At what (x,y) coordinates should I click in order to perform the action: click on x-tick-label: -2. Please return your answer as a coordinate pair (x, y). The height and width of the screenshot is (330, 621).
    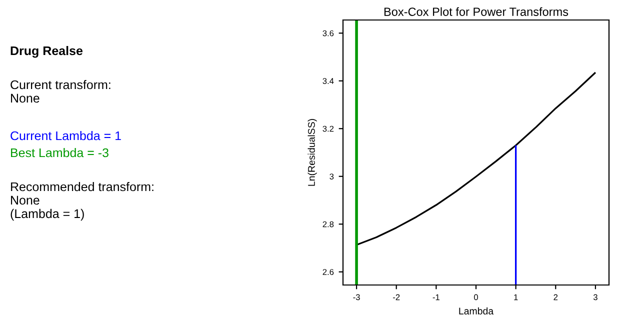
    Looking at the image, I should click on (396, 297).